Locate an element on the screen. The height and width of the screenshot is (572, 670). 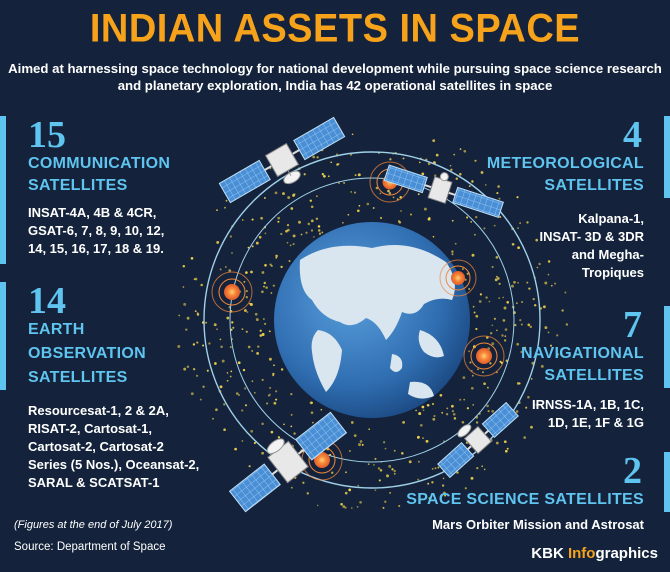
list-item: IRNSS-1A, 1B, 1C, is located at coordinates (588, 404).